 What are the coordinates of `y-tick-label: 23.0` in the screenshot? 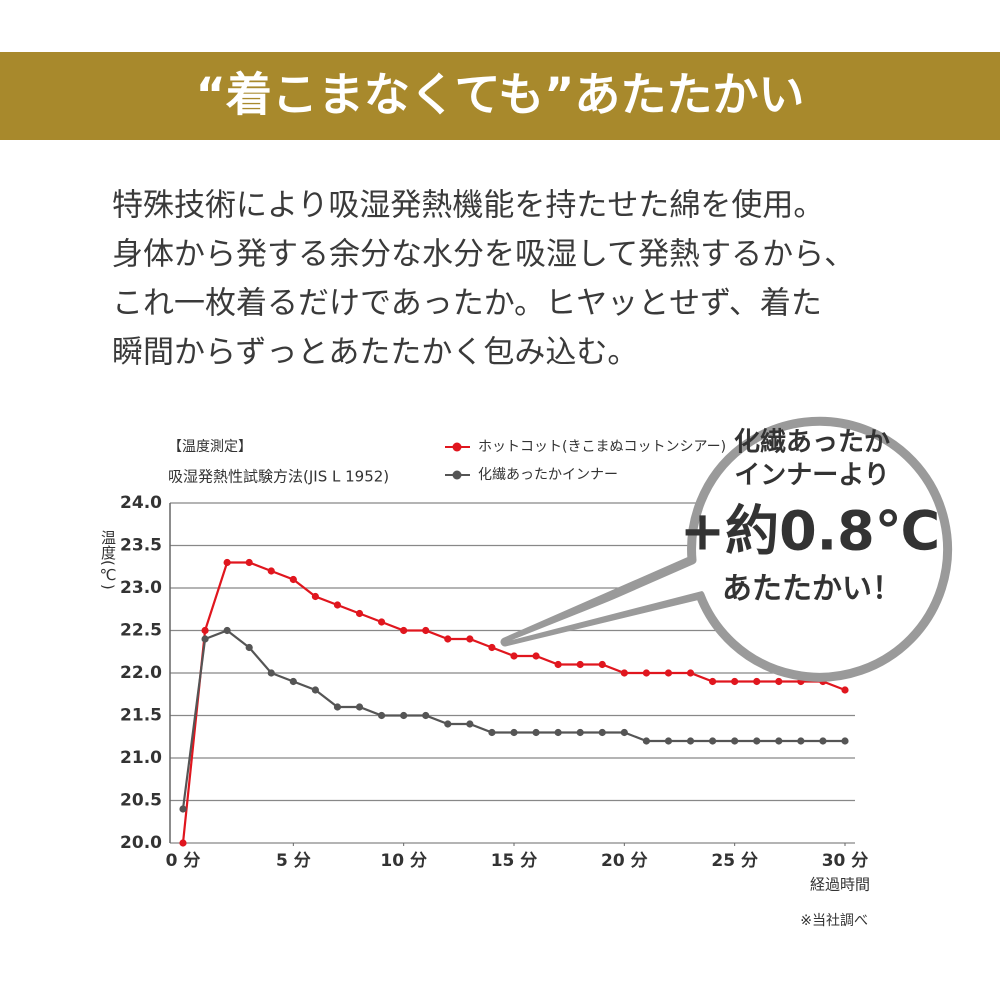 It's located at (141, 588).